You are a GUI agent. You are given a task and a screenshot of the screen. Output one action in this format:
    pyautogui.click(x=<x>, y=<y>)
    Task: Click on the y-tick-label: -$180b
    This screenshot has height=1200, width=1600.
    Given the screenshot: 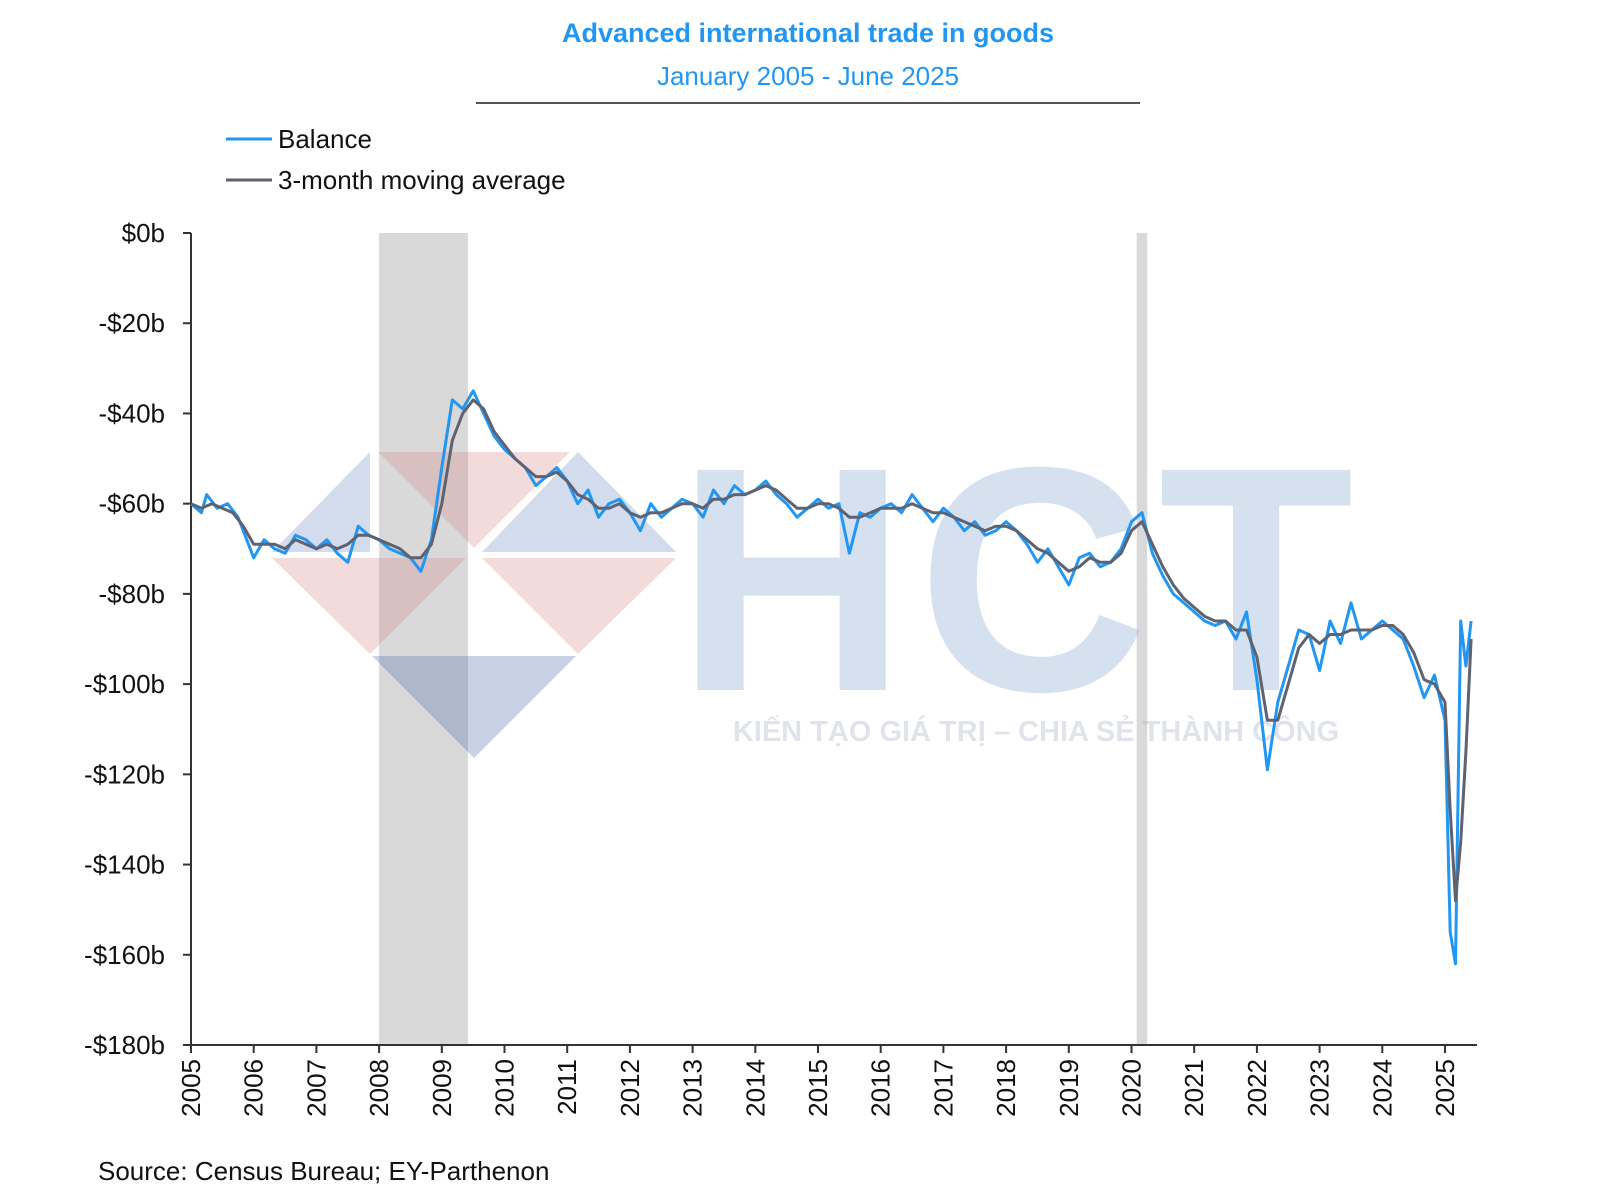 What is the action you would take?
    pyautogui.click(x=124, y=1045)
    